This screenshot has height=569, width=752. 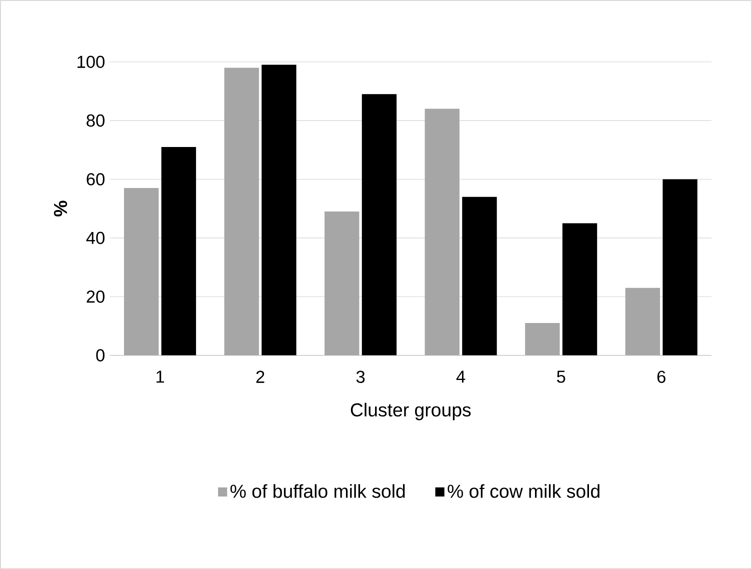 What do you see at coordinates (360, 376) in the screenshot?
I see `x-tick-label: 3` at bounding box center [360, 376].